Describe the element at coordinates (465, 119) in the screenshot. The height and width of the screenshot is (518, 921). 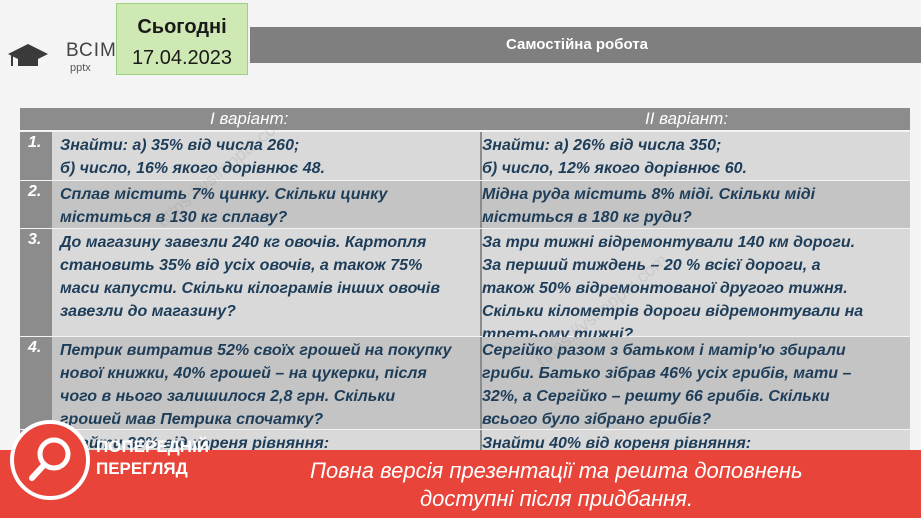
I see `table-header: І варіант: ІІ варіант:` at that location.